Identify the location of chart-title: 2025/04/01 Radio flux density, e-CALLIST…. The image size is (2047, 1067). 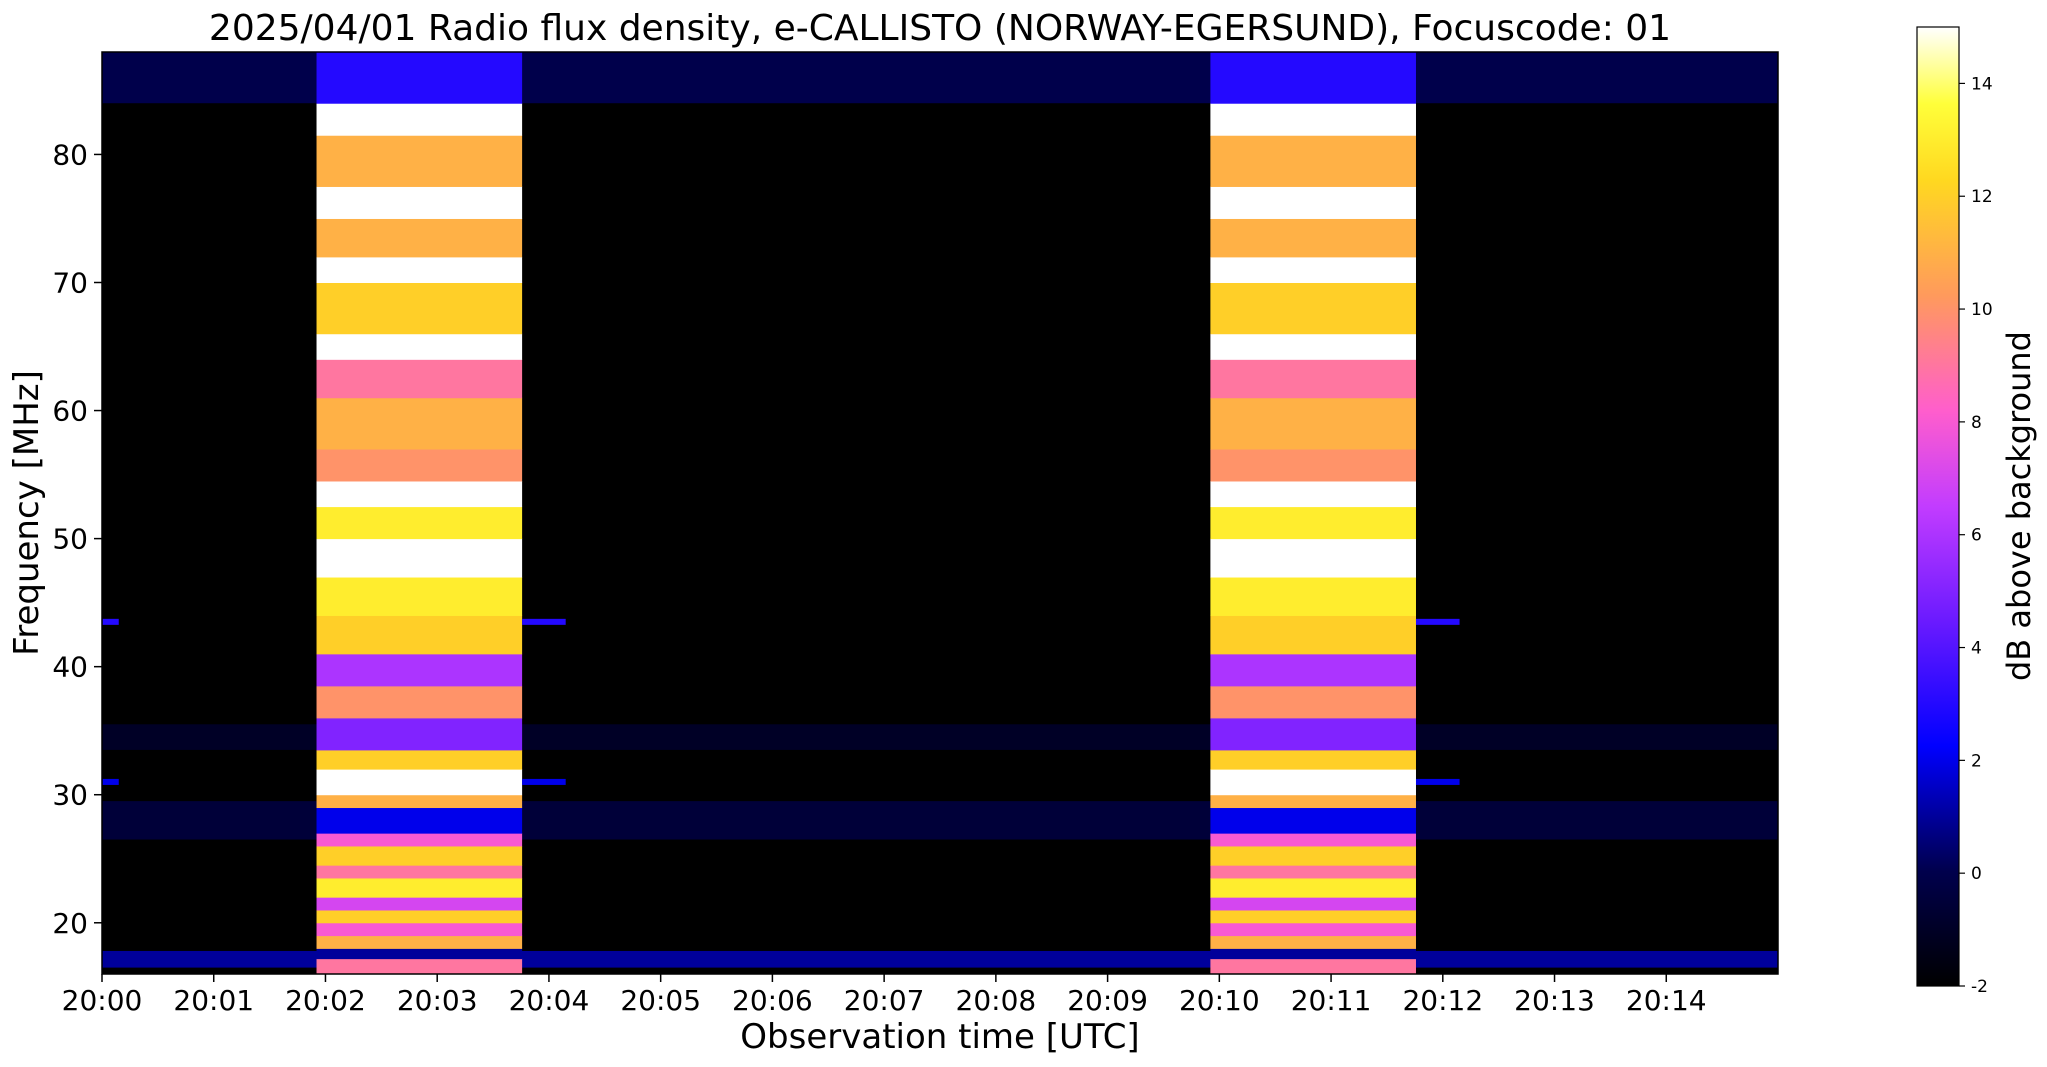
(940, 28).